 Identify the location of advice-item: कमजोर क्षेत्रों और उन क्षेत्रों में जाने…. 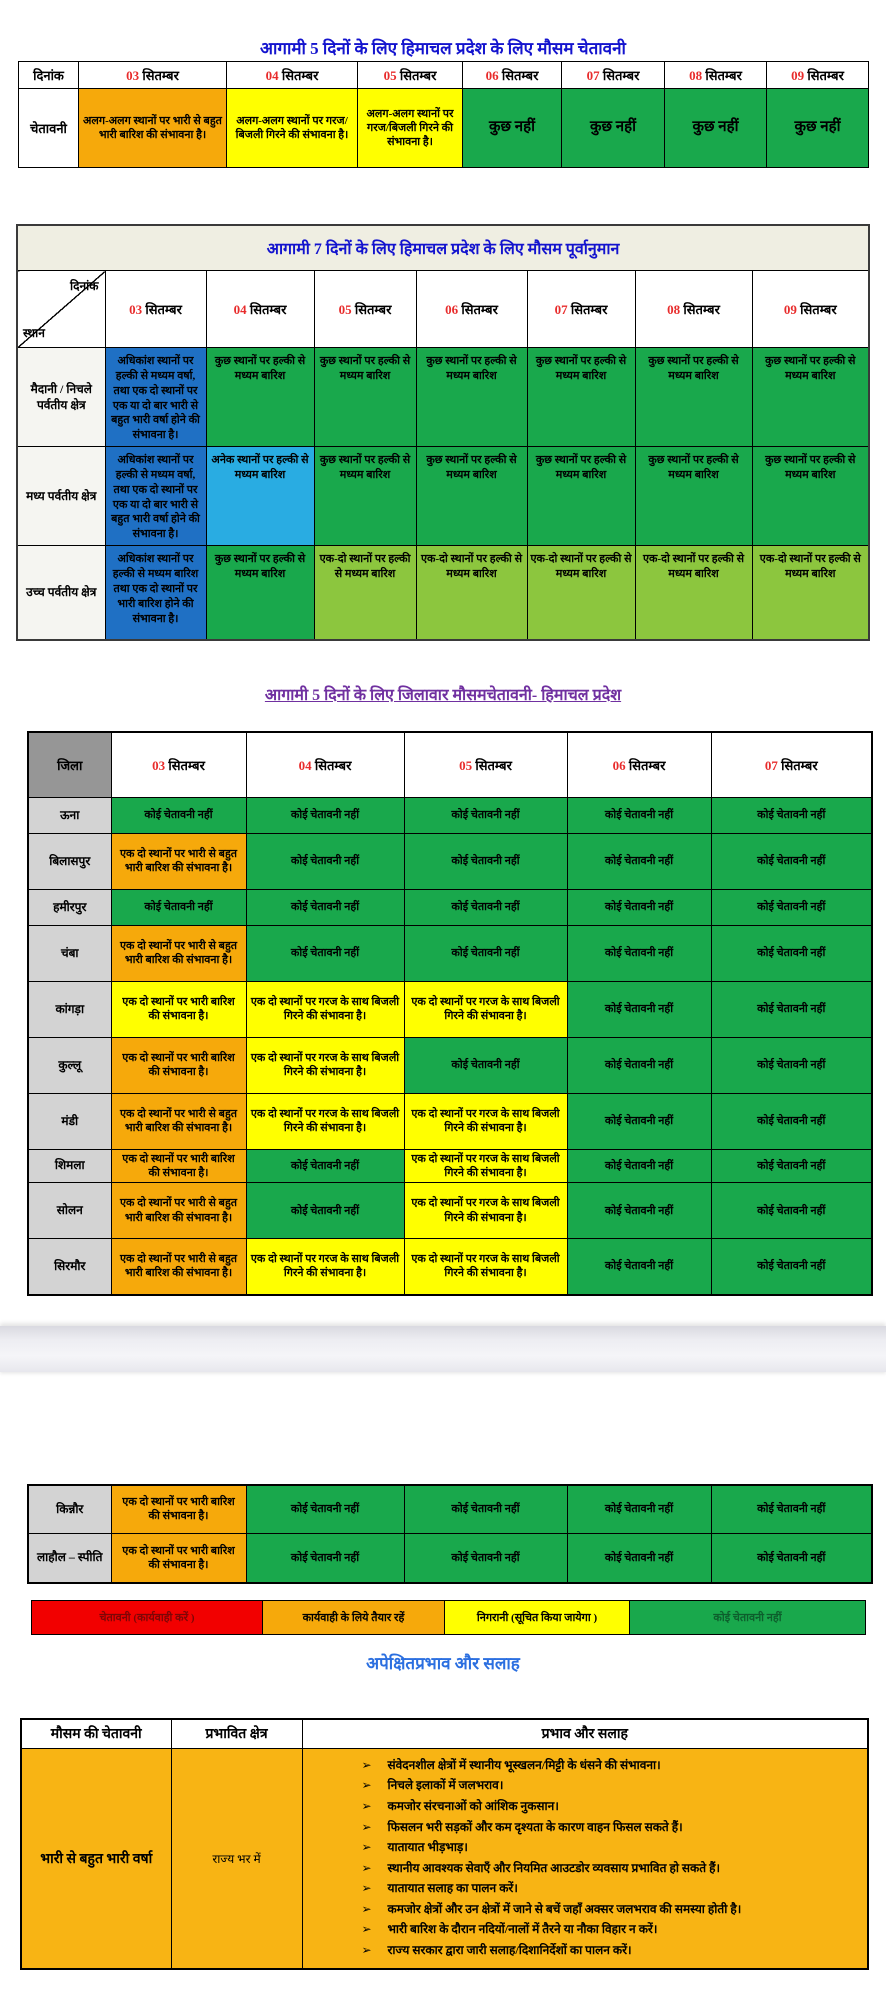
(609, 1910).